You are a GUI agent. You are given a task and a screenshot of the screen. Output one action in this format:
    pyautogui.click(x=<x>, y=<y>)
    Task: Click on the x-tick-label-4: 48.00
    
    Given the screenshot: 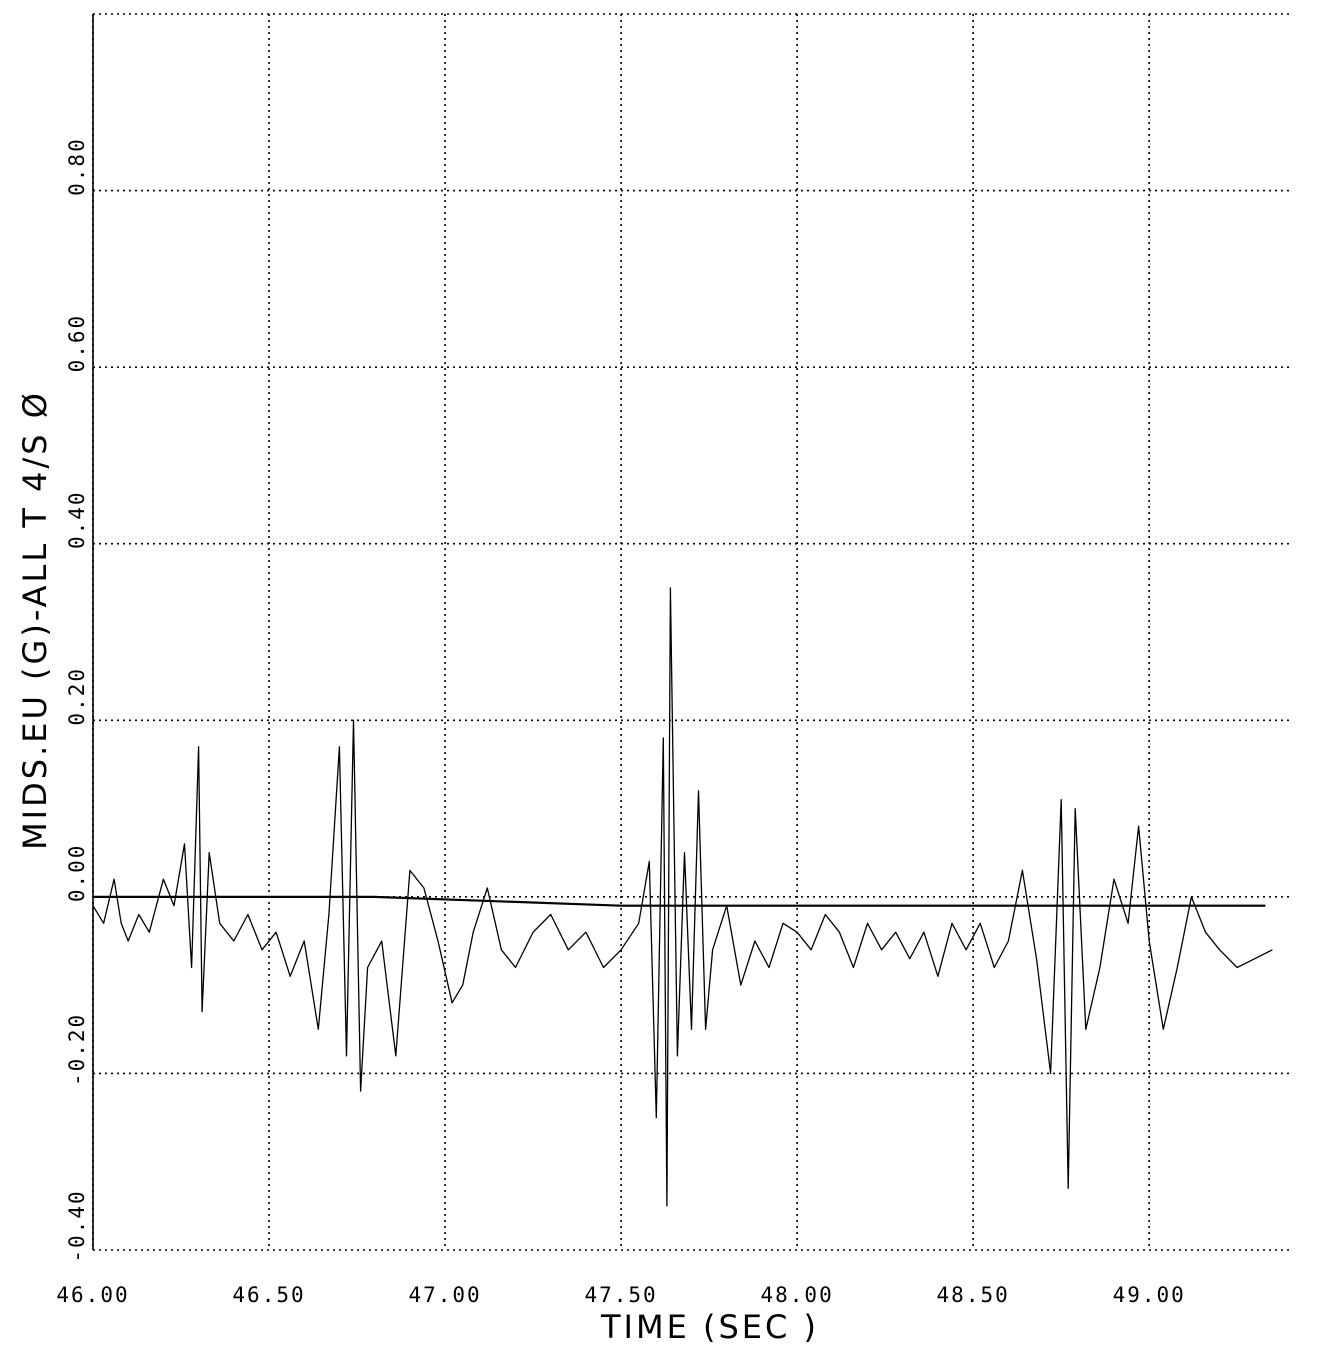 What is the action you would take?
    pyautogui.click(x=797, y=1295)
    